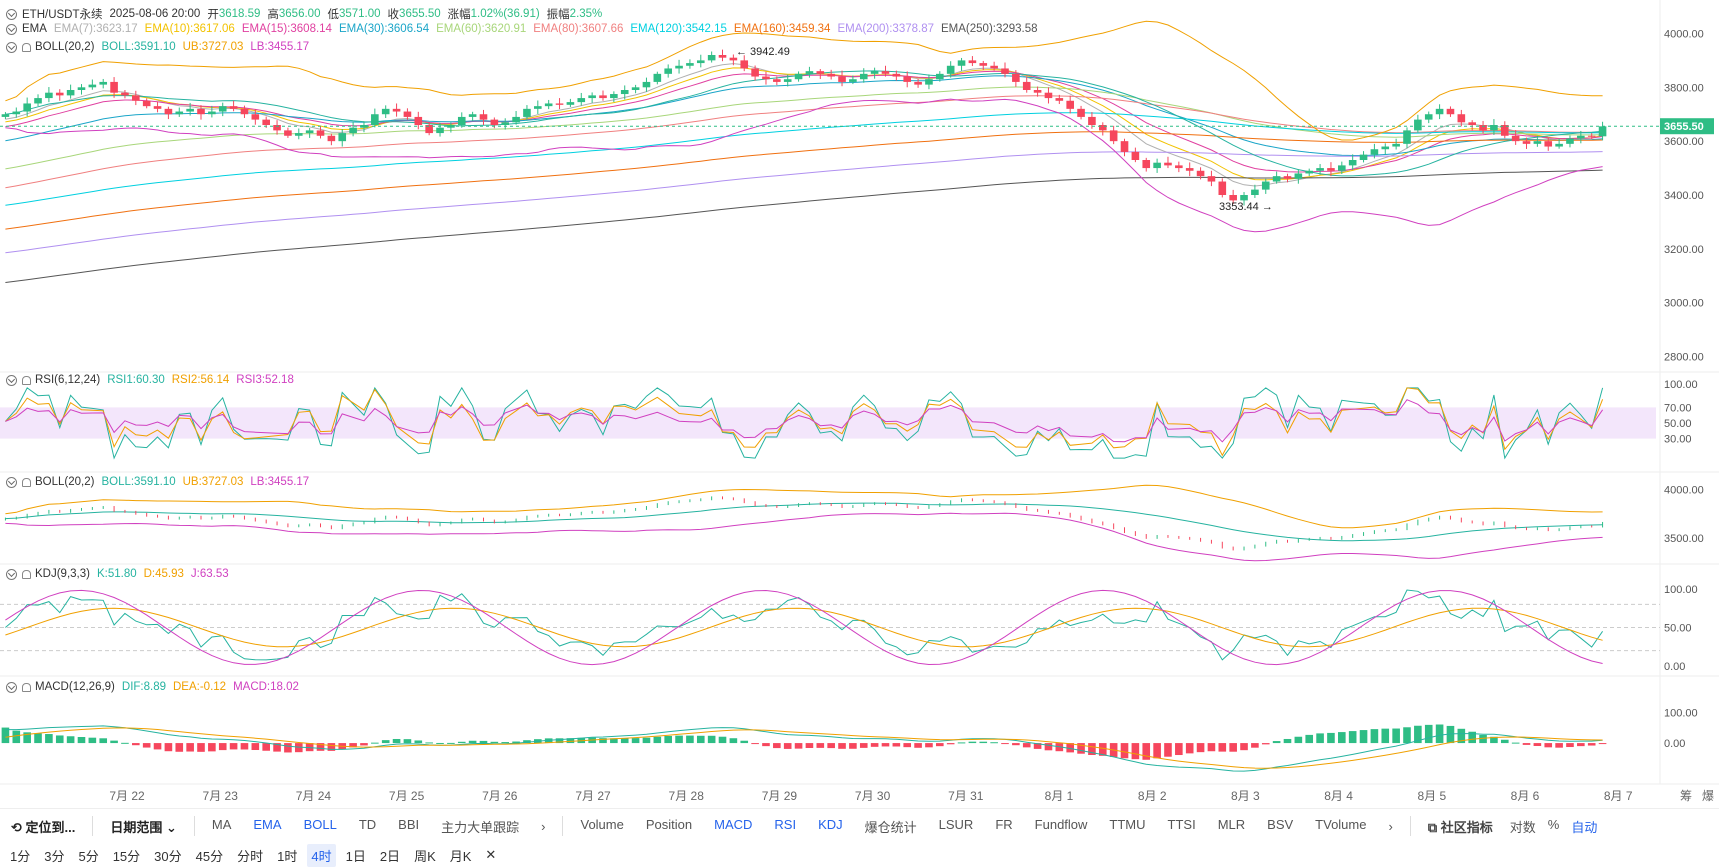  Describe the element at coordinates (213, 15) in the screenshot. I see `open-label: 开` at that location.